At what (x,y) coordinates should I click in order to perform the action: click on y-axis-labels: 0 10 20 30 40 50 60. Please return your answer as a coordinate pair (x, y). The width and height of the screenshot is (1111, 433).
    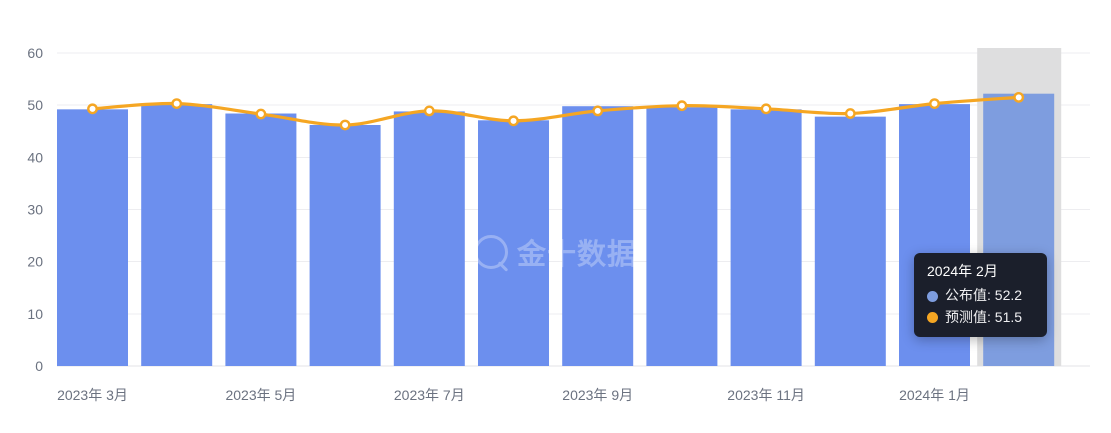
    Looking at the image, I should click on (35, 209).